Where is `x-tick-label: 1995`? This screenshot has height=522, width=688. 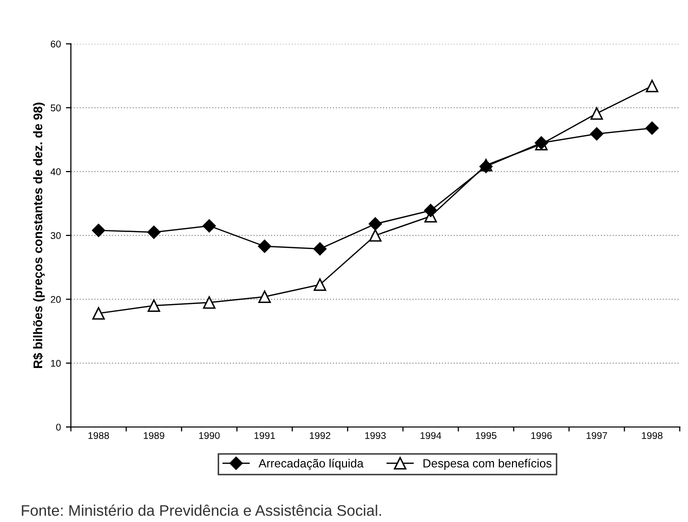
x-tick-label: 1995 is located at coordinates (486, 435).